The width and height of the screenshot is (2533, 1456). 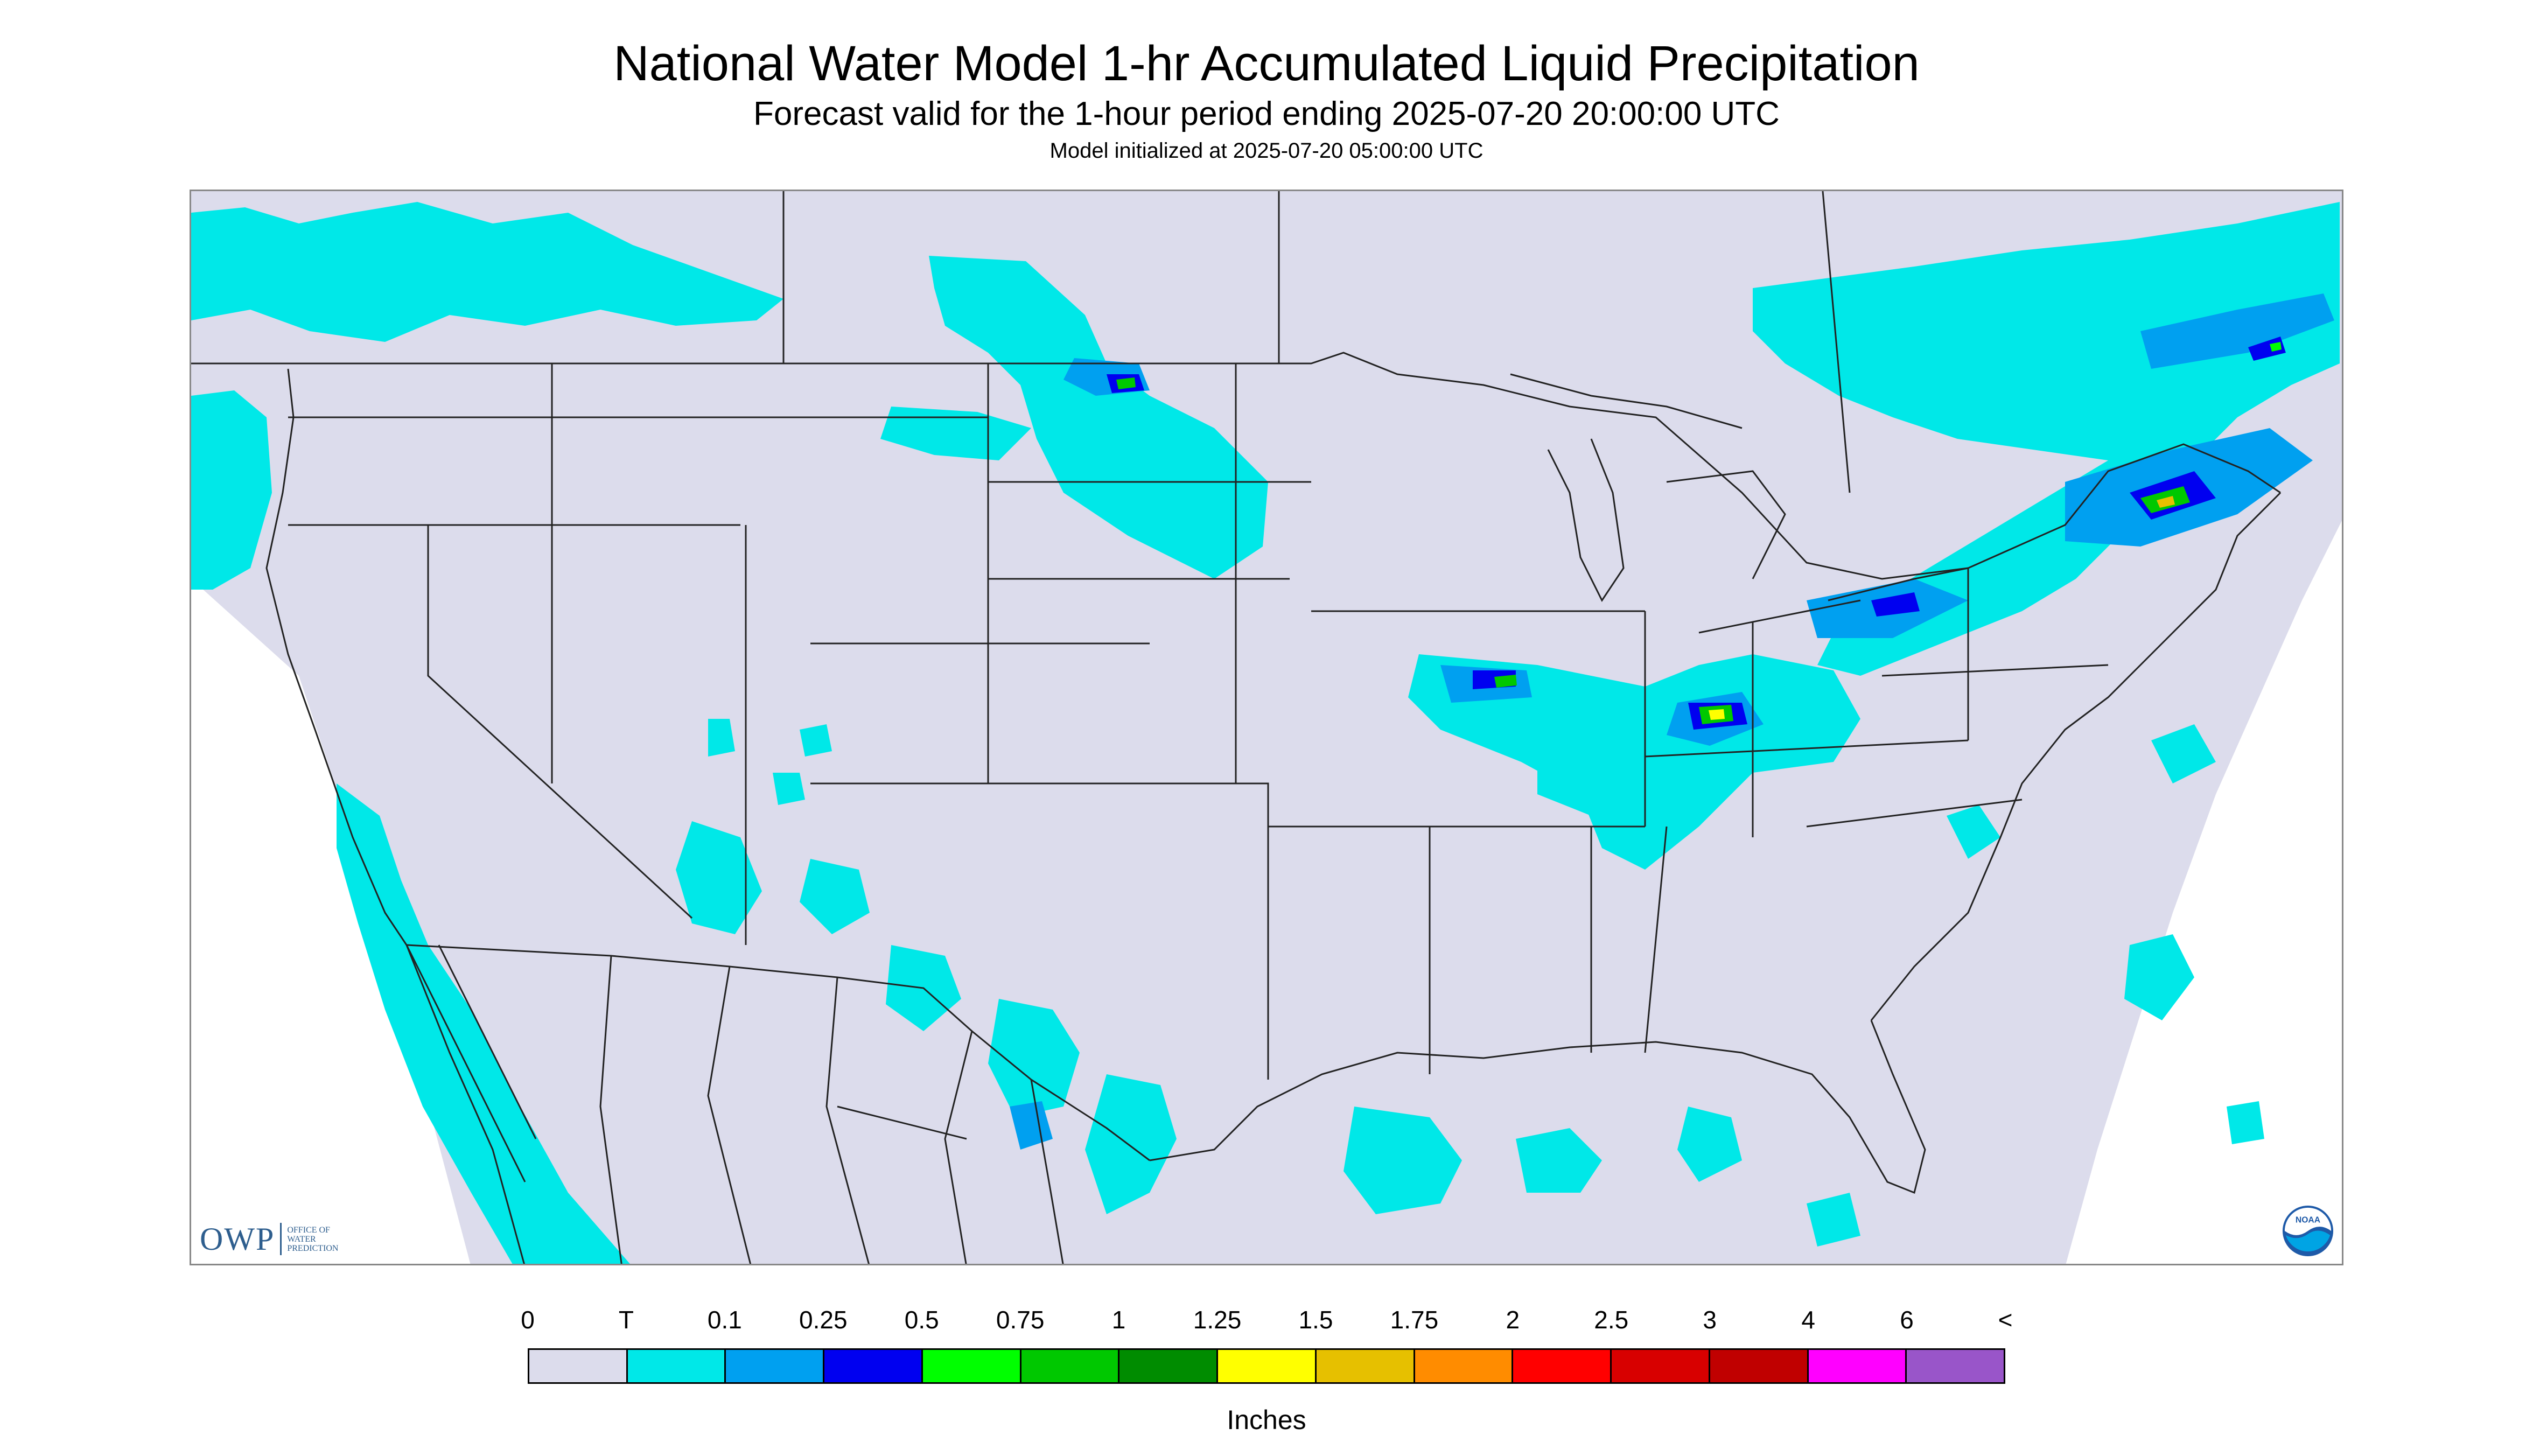 I want to click on legend-tick-label: 1, so click(x=1119, y=1320).